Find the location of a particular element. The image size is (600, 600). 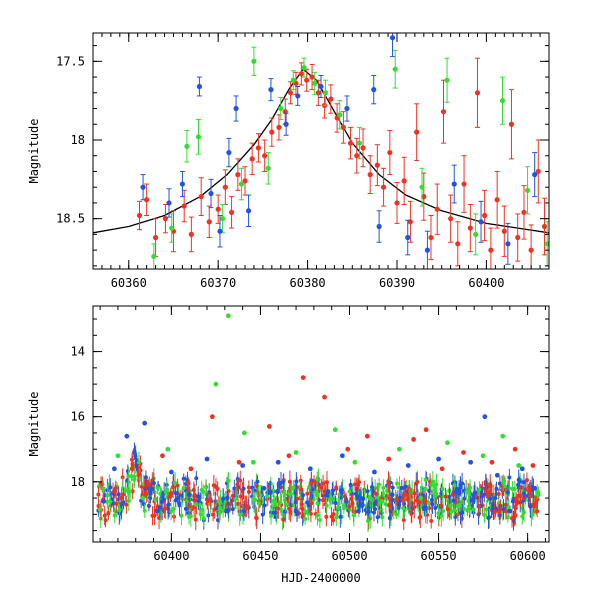

y-tick-label: 18.5 is located at coordinates (70, 219).